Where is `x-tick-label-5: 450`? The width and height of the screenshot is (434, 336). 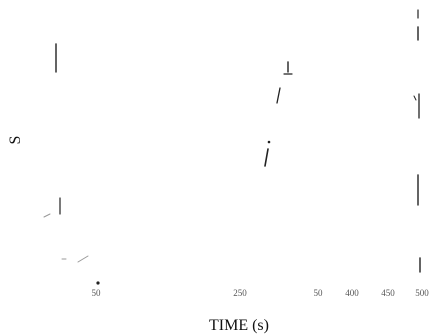
x-tick-label-5: 450 is located at coordinates (388, 293).